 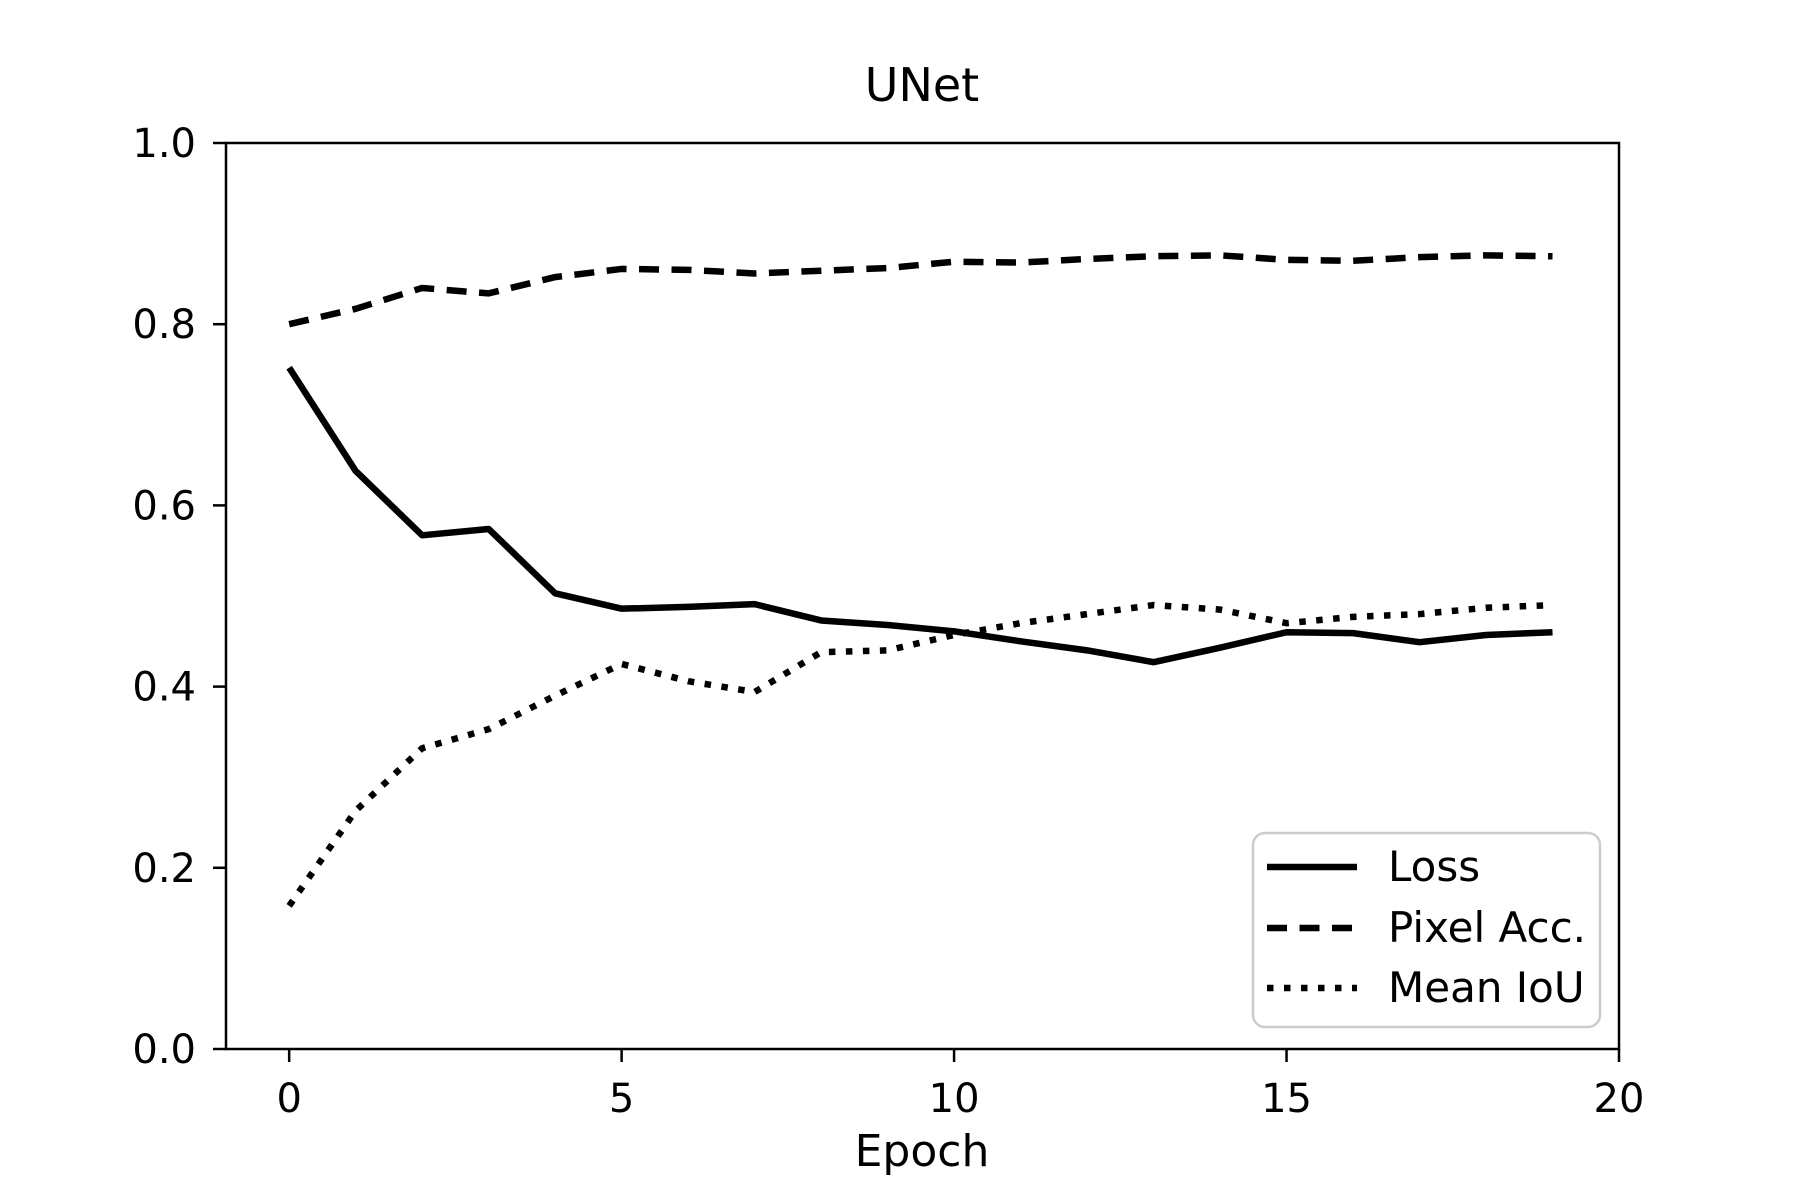 I want to click on x-tick-label: 10, so click(x=954, y=1099).